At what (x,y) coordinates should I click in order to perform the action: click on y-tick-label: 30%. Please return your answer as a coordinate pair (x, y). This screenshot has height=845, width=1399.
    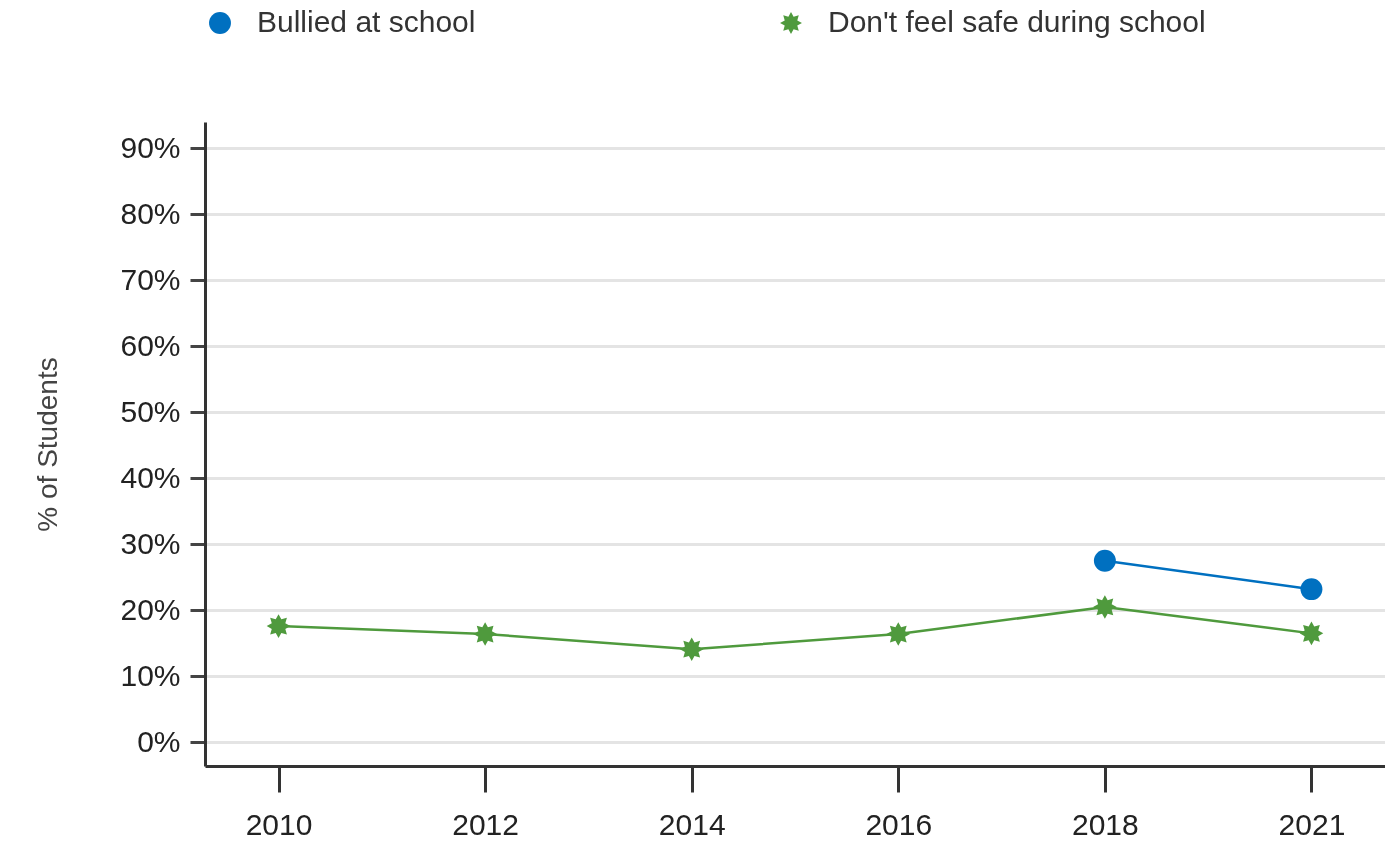
    Looking at the image, I should click on (150, 543).